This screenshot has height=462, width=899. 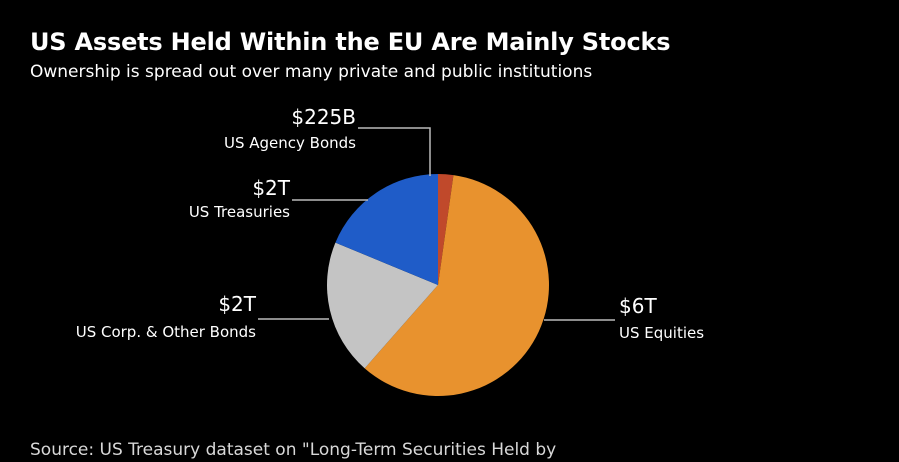 What do you see at coordinates (290, 143) in the screenshot?
I see `category-label-agency: US Agency Bonds` at bounding box center [290, 143].